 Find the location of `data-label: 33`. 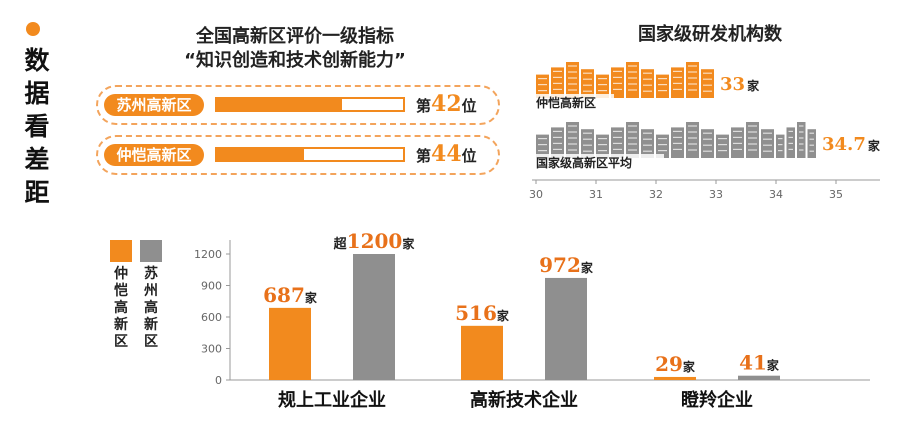

data-label: 33 is located at coordinates (732, 84).